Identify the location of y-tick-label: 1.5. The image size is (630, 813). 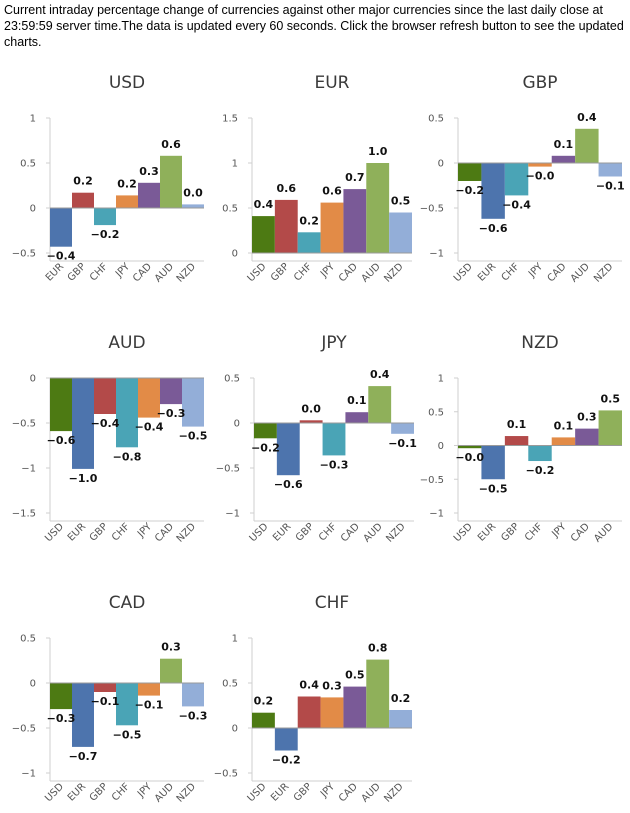
(230, 119).